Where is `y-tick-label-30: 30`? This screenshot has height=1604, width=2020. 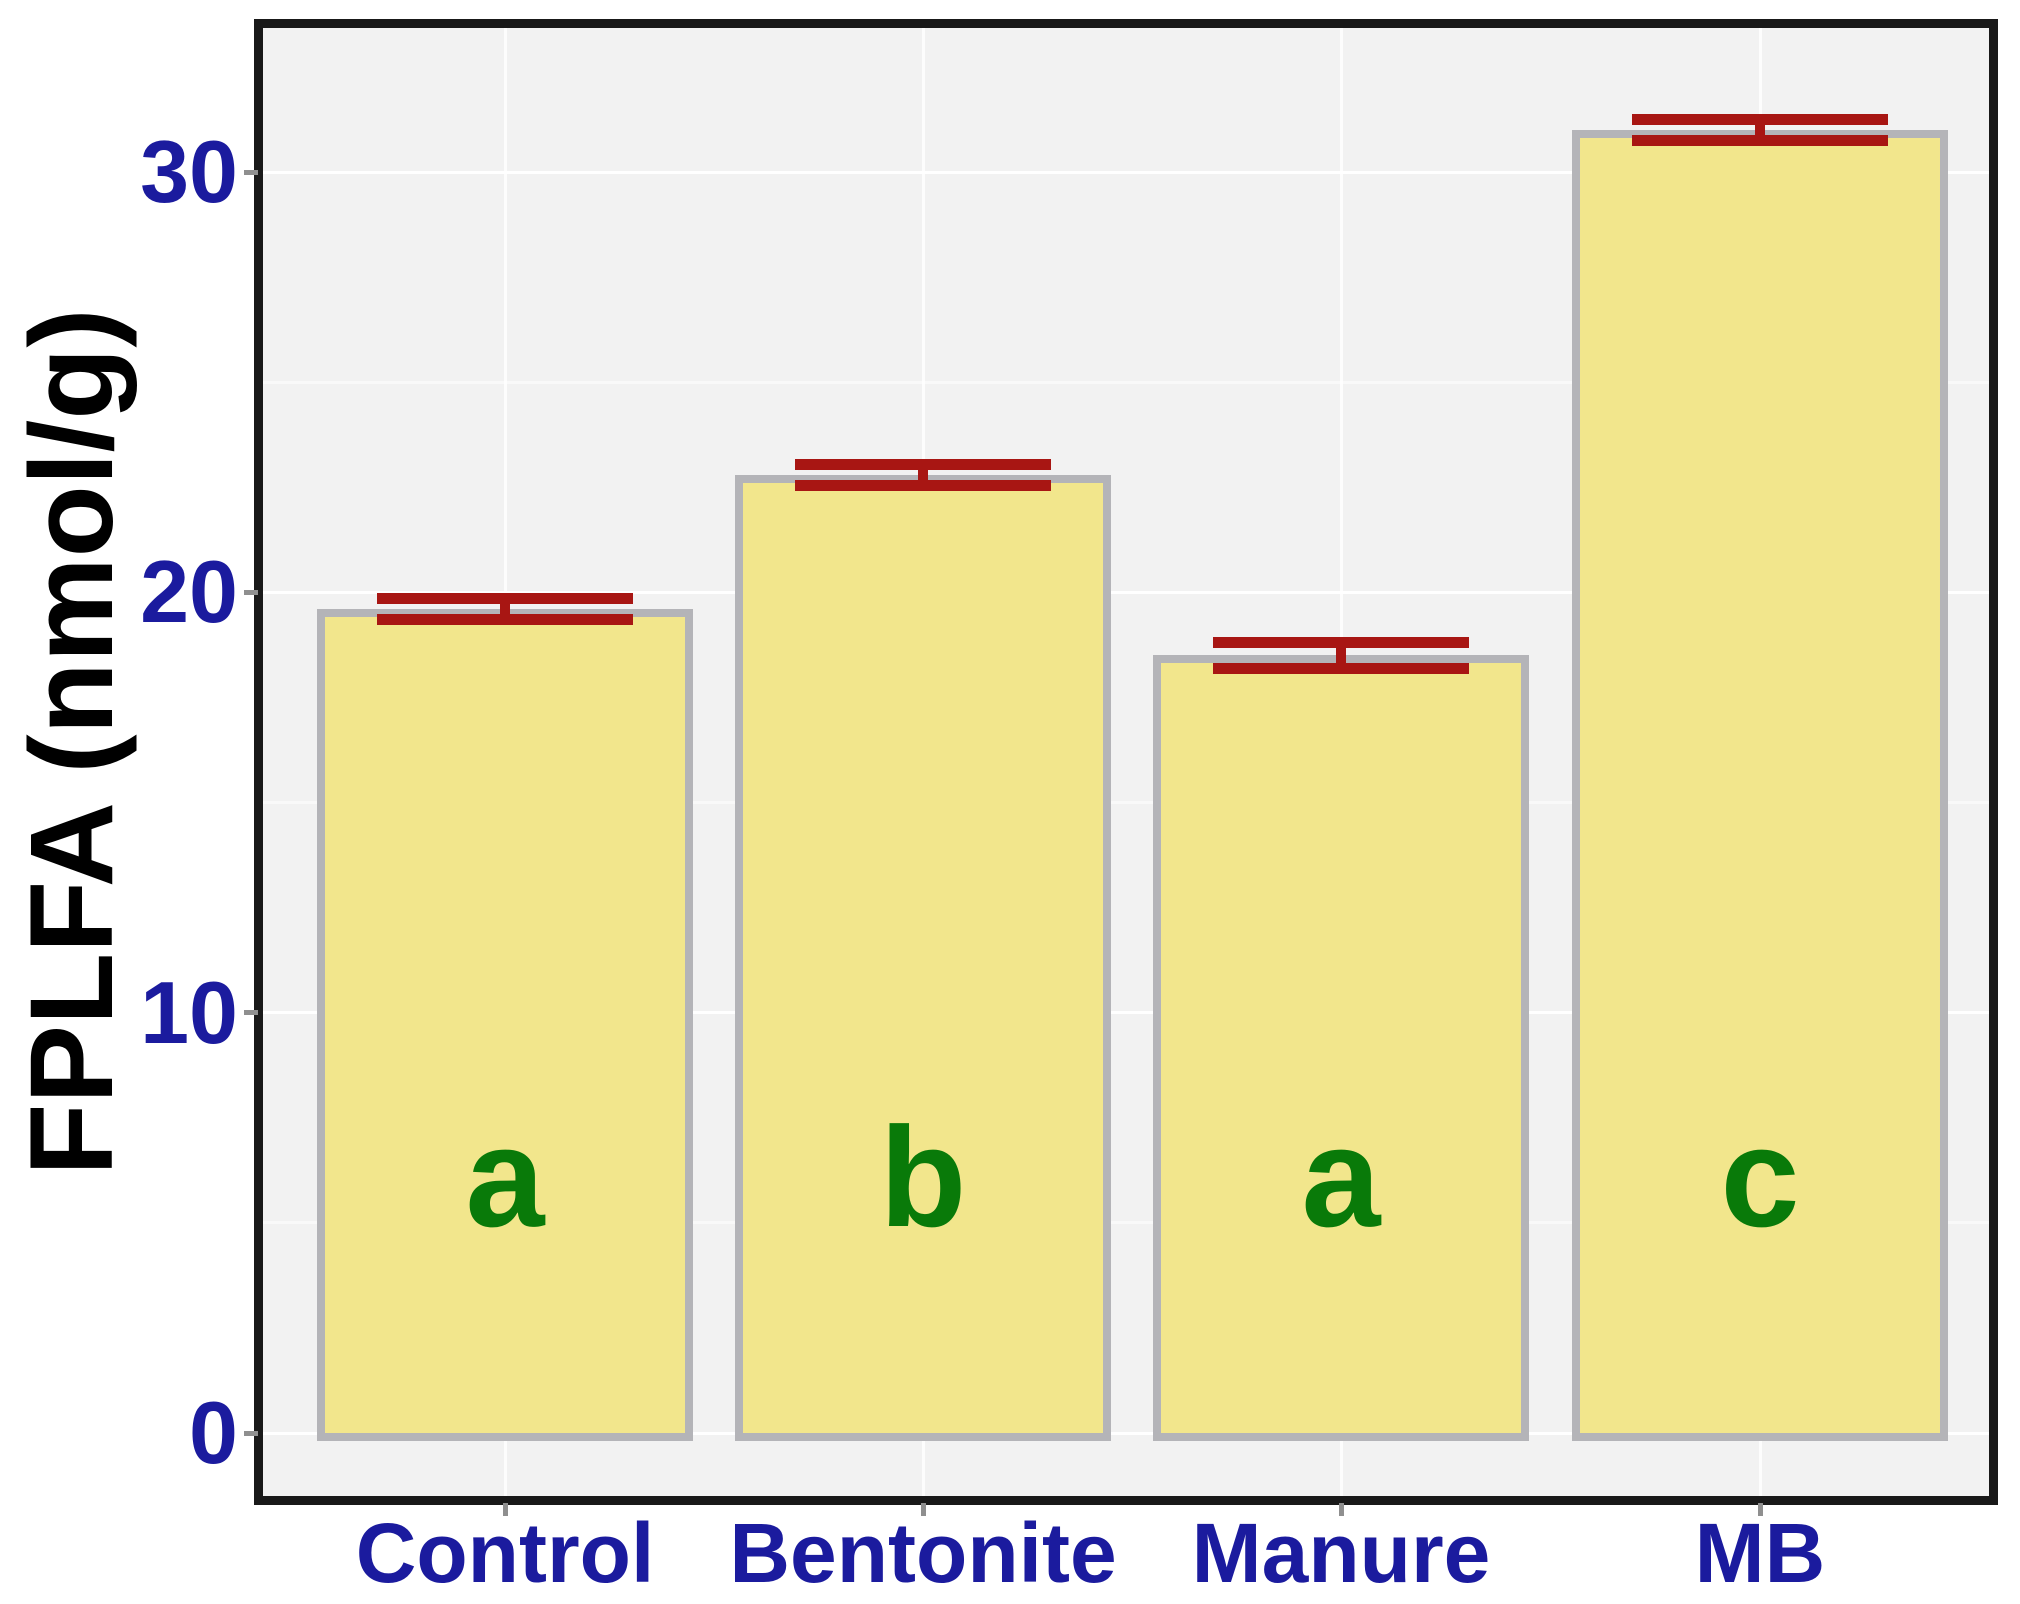 y-tick-label-30: 30 is located at coordinates (189, 172).